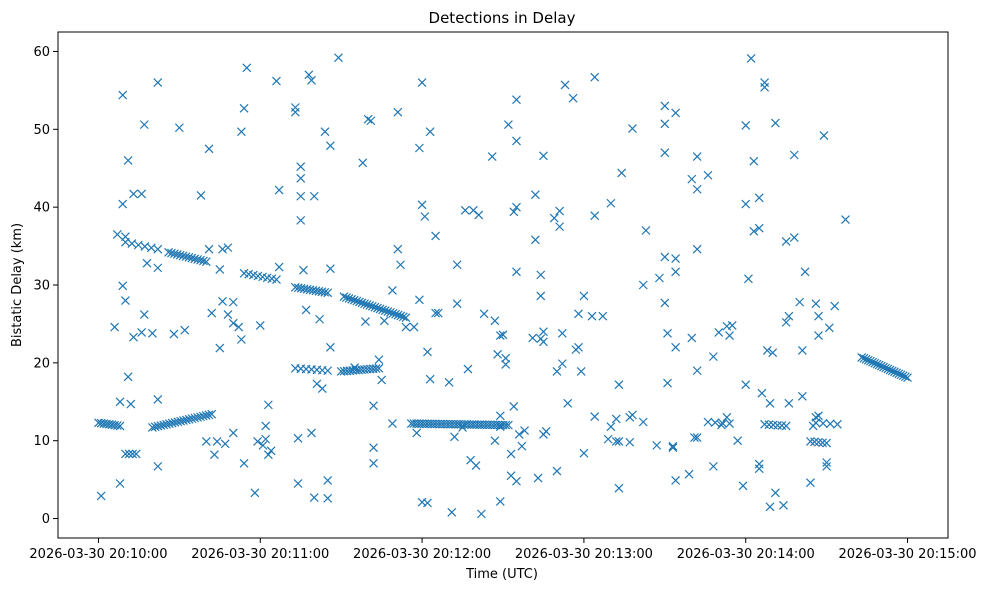  Describe the element at coordinates (17, 285) in the screenshot. I see `y-axis-label: Bistatic Delay (km)` at that location.